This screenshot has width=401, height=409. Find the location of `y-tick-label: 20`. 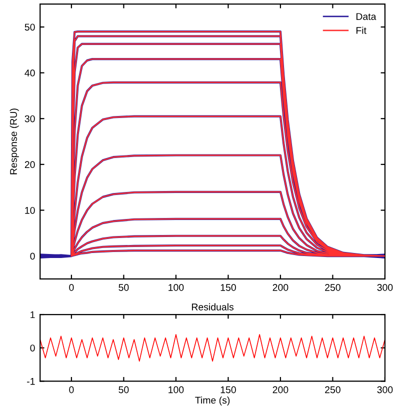

y-tick-label: 20 is located at coordinates (29, 164).